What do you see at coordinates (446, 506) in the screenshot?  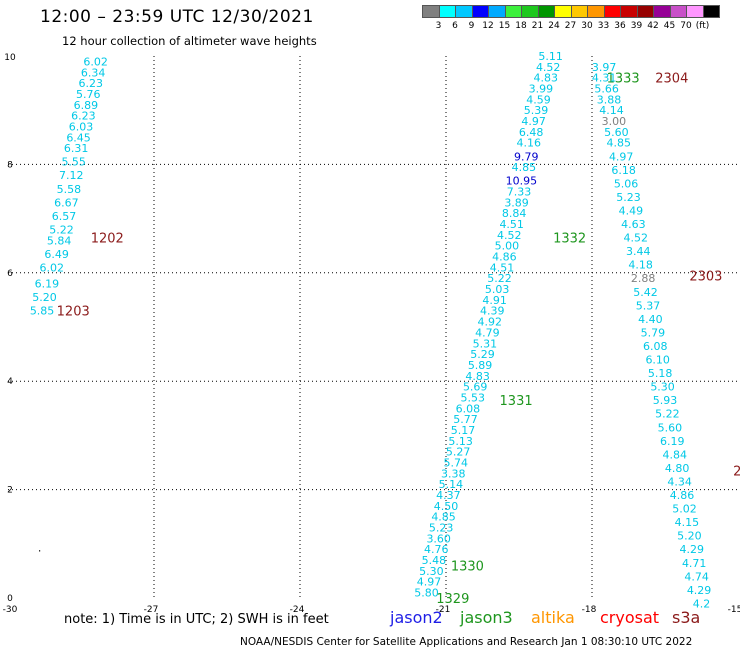 I see `wave-height-value: 4.50` at bounding box center [446, 506].